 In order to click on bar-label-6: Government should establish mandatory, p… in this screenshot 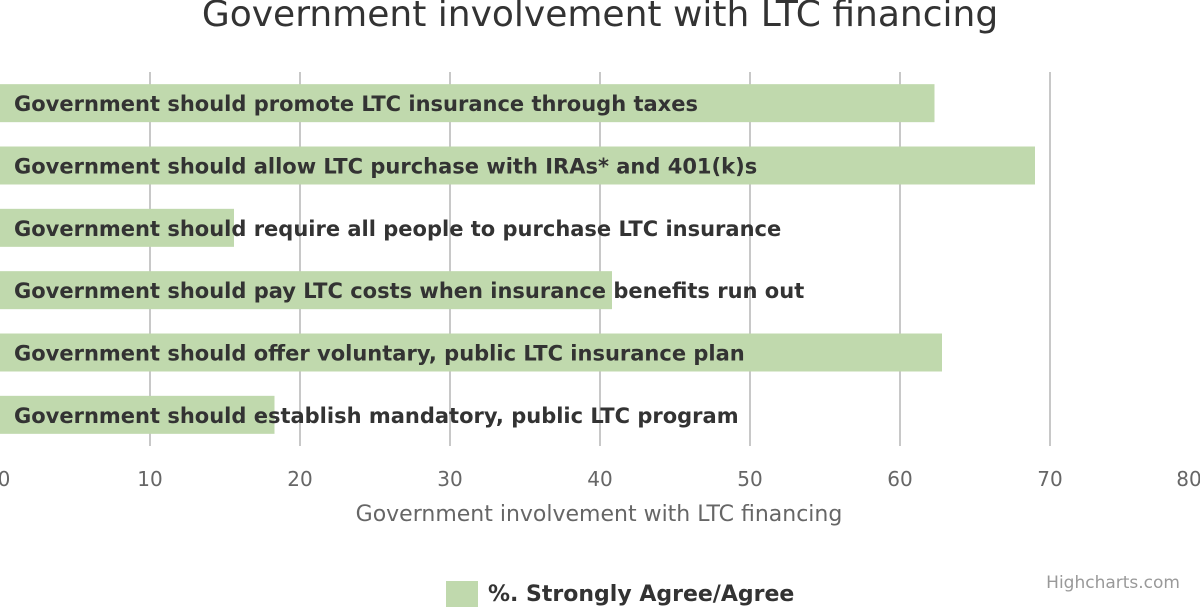, I will do `click(376, 416)`.